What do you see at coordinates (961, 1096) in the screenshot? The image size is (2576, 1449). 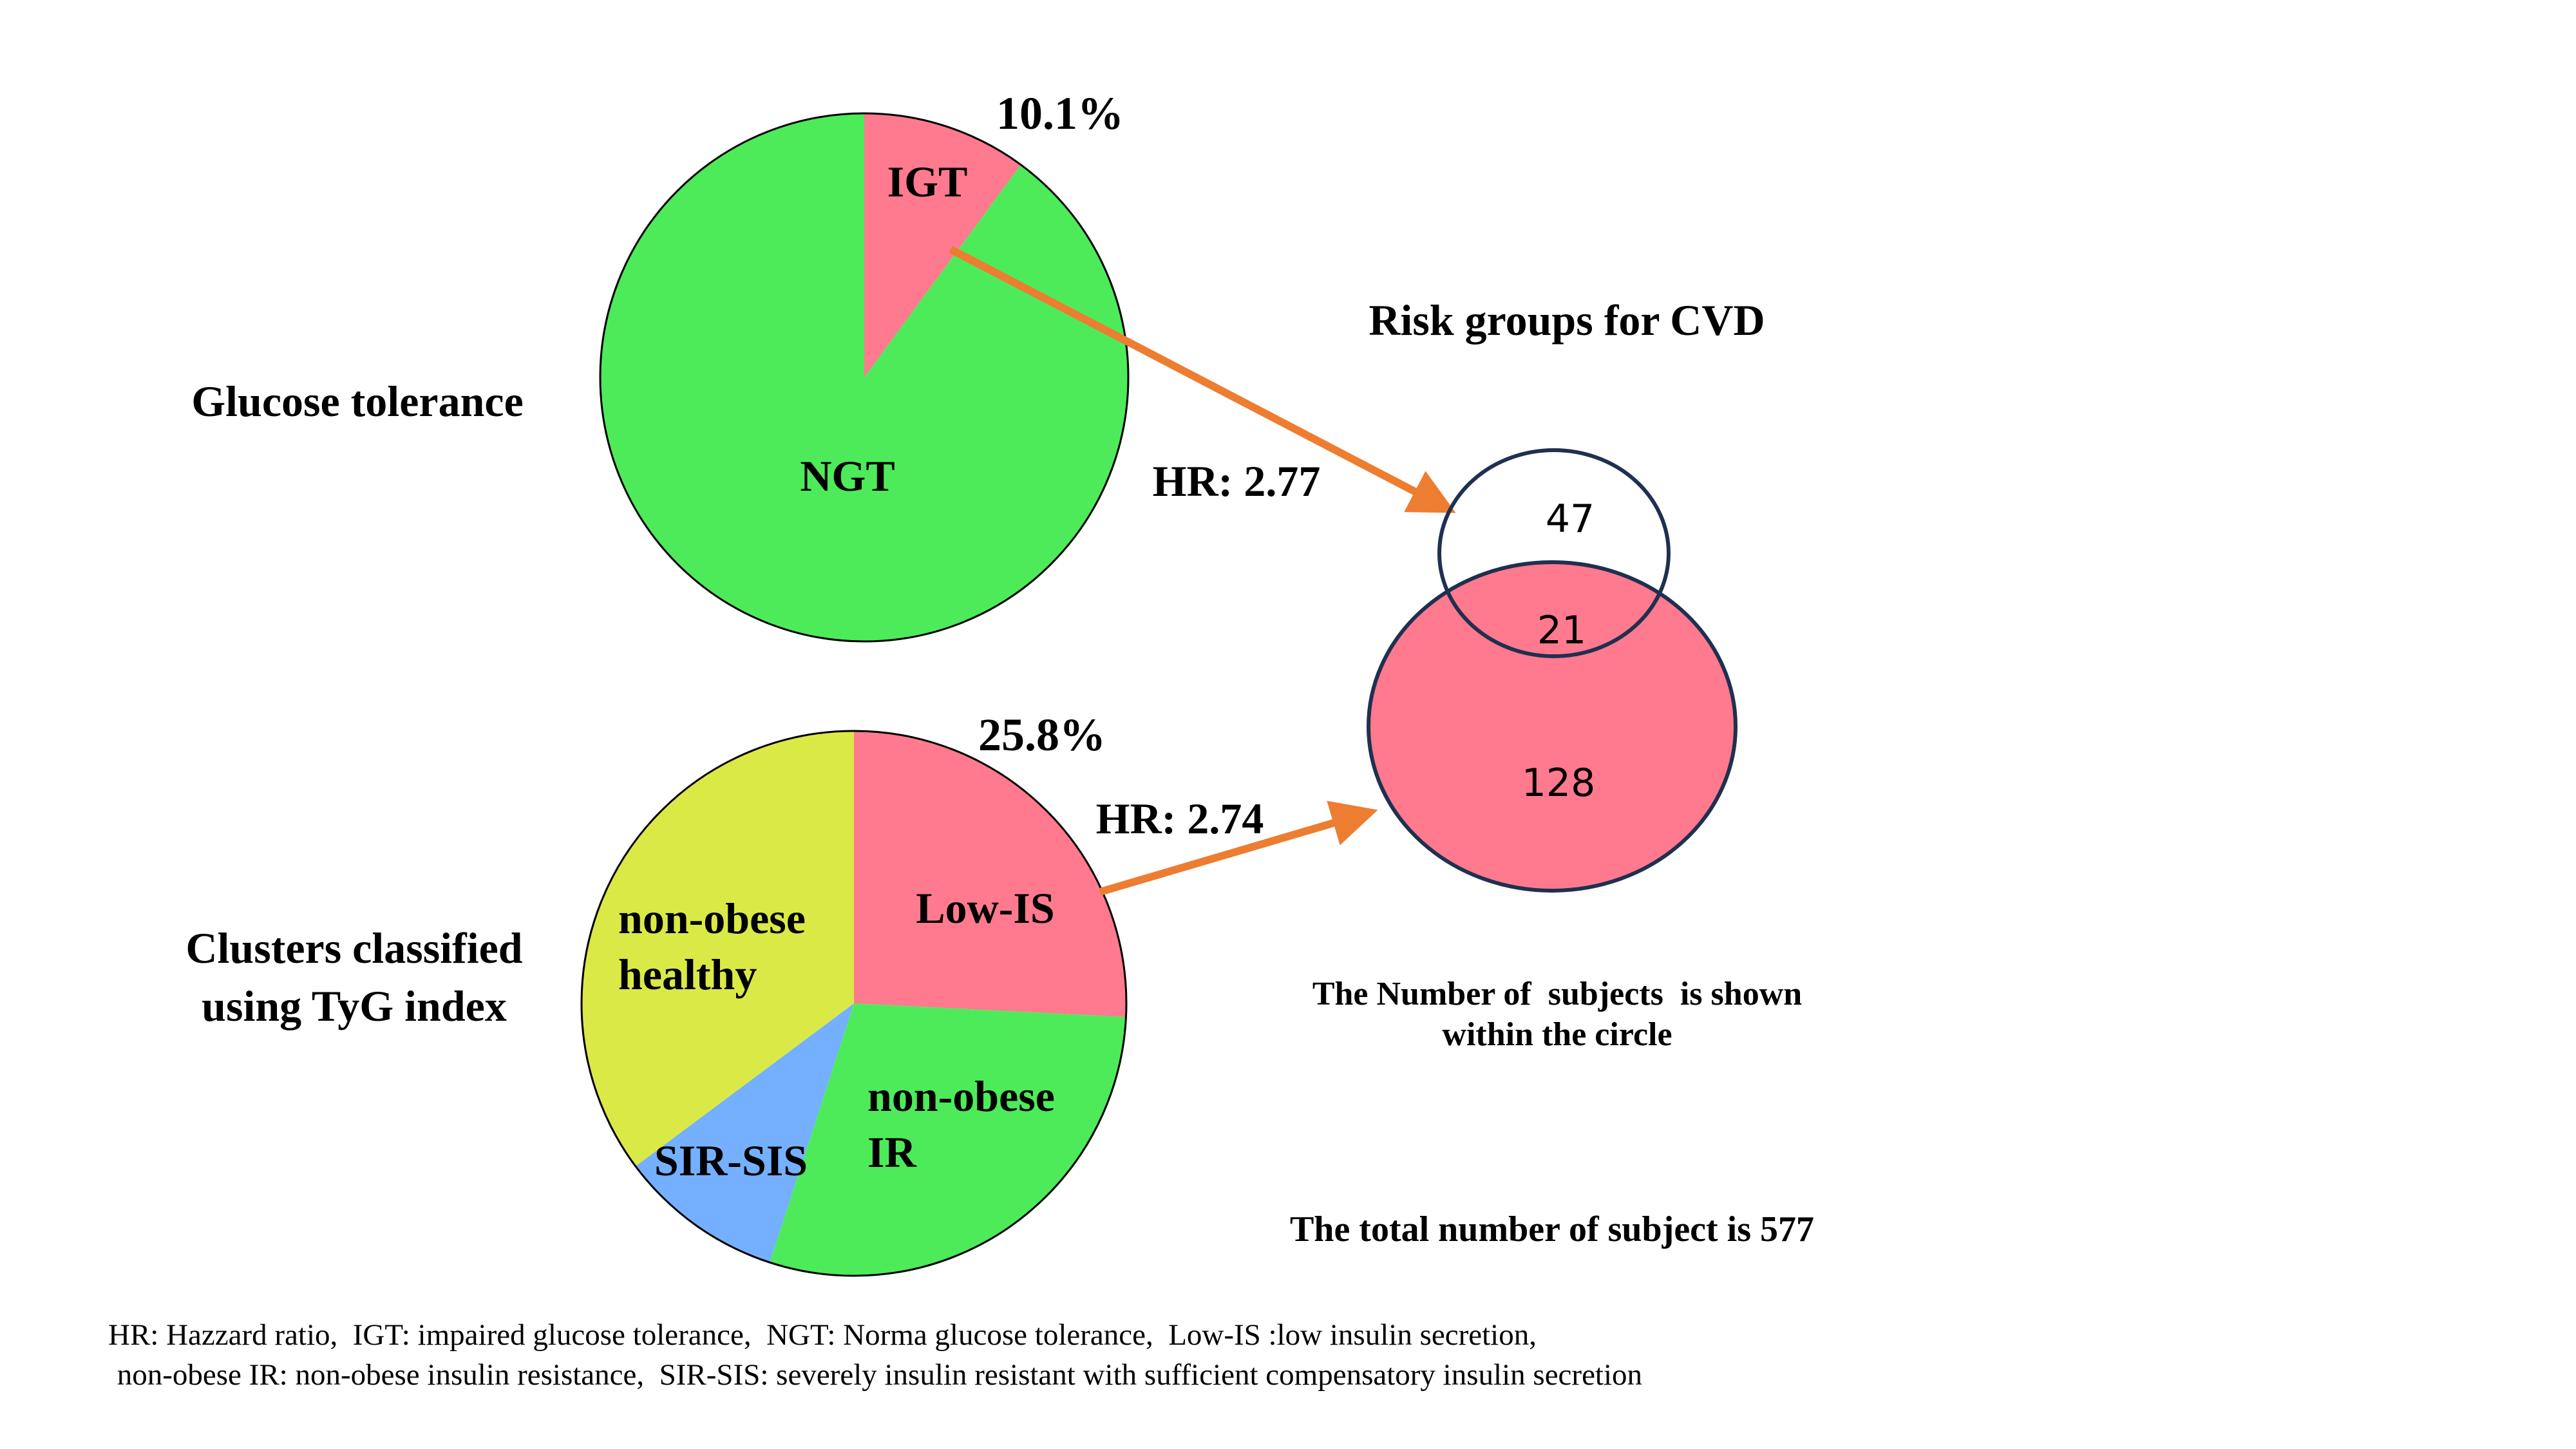 I see `non-obese-ir-slice-label-line1: non-obese` at bounding box center [961, 1096].